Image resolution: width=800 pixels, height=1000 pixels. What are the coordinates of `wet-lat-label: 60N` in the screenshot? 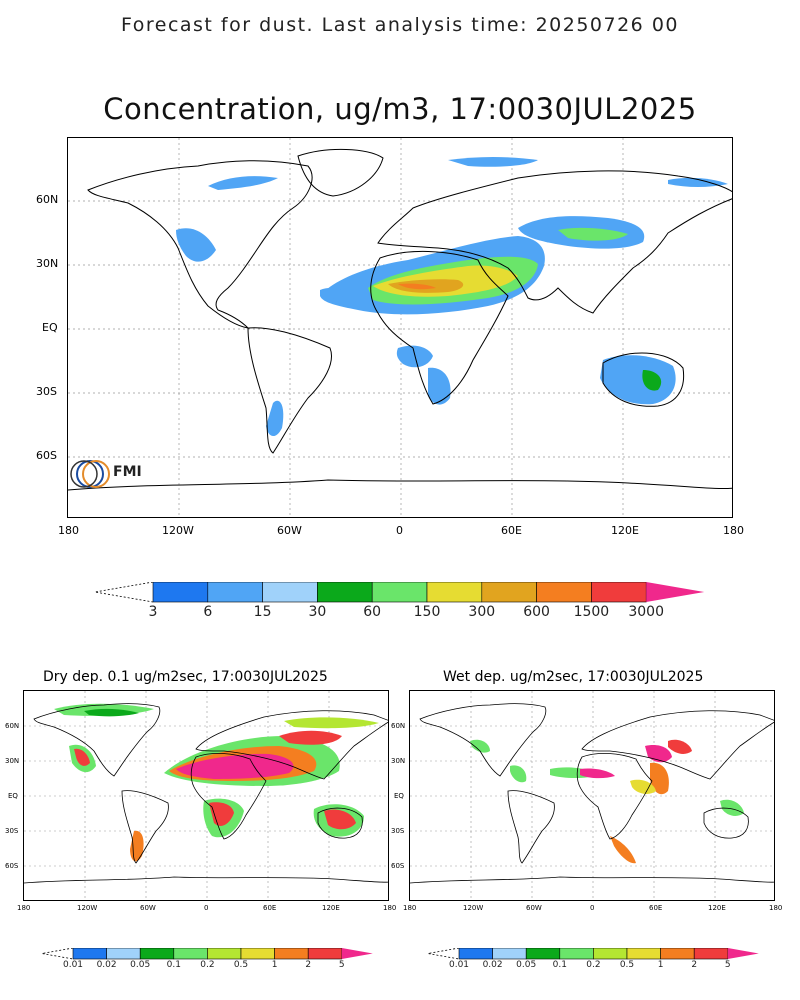 It's located at (398, 726).